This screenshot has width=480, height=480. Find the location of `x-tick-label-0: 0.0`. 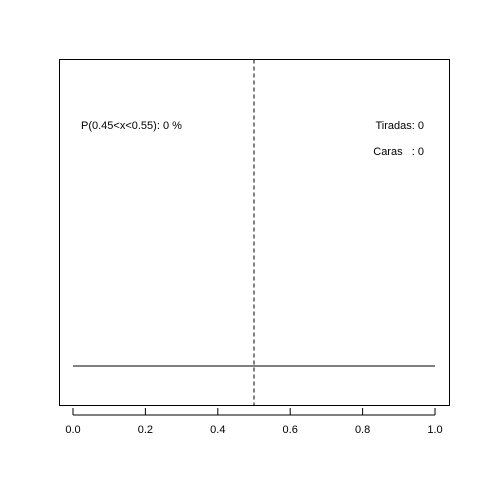

x-tick-label-0: 0.0 is located at coordinates (72, 430).